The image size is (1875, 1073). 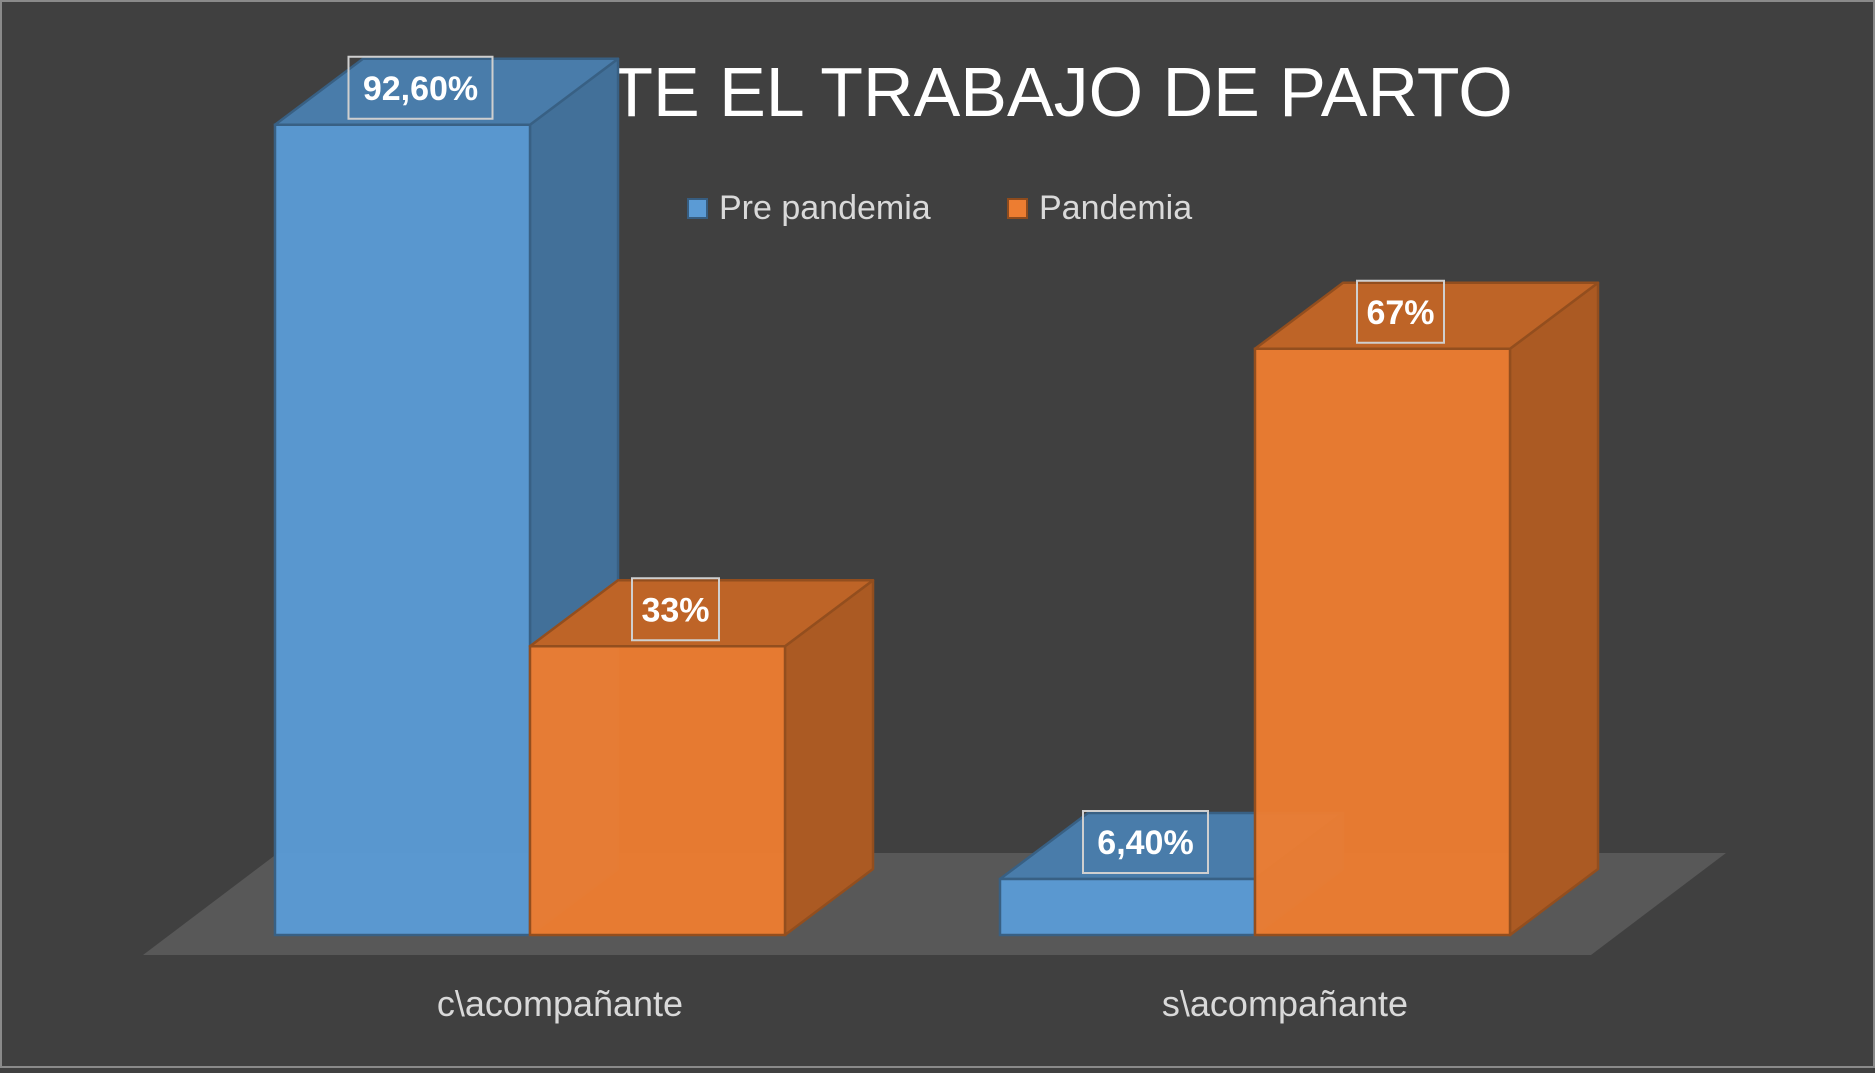 I want to click on data-label-1-1: 67%, so click(x=1400, y=313).